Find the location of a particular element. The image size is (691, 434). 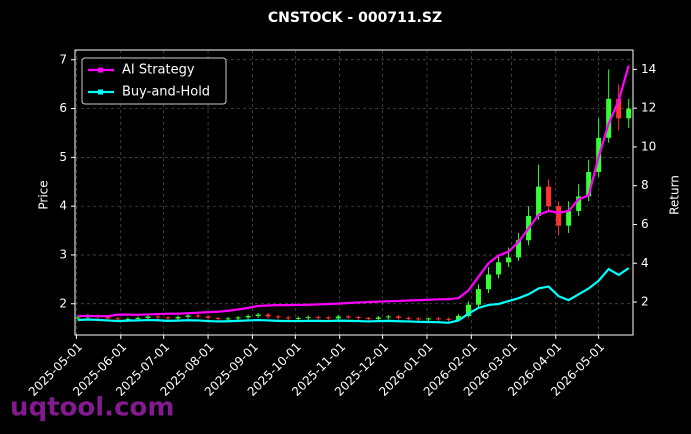

y2-tick-label: 2 is located at coordinates (645, 302).